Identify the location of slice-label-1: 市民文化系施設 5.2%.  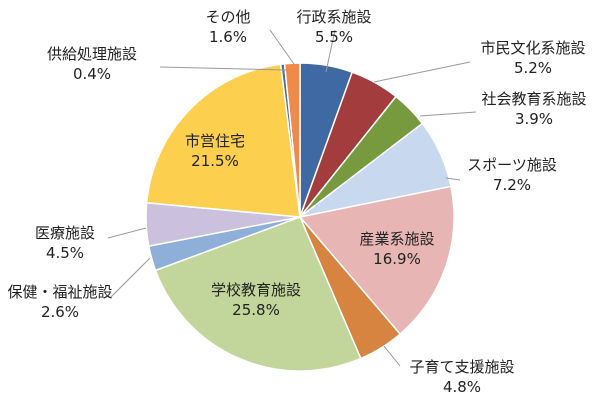
(532, 58).